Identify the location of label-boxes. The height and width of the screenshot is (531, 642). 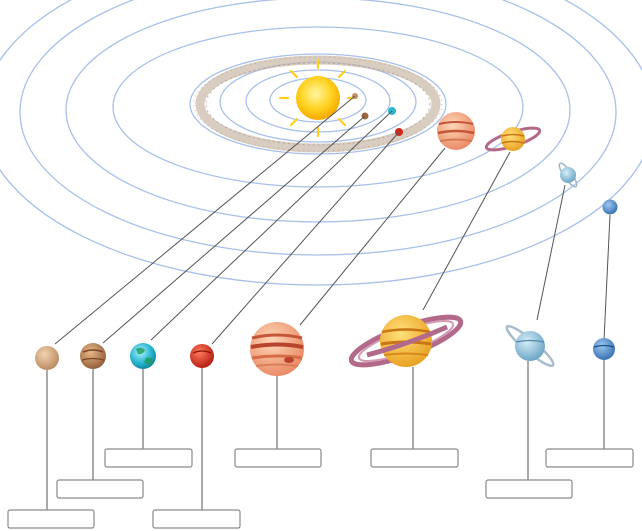
(320, 488).